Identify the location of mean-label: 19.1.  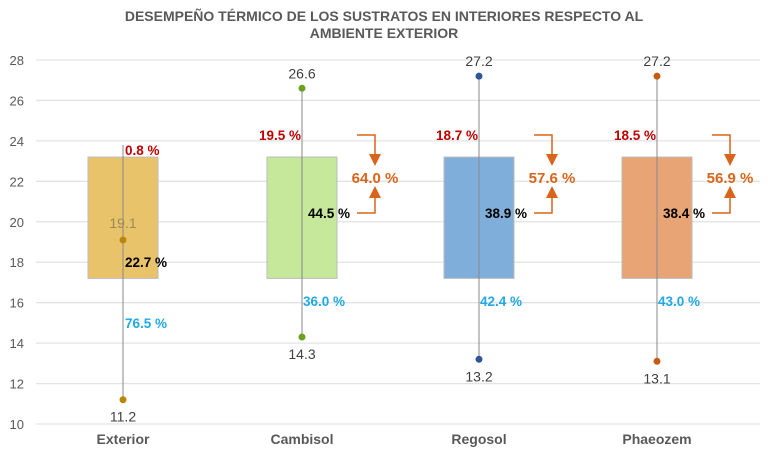
(122, 223).